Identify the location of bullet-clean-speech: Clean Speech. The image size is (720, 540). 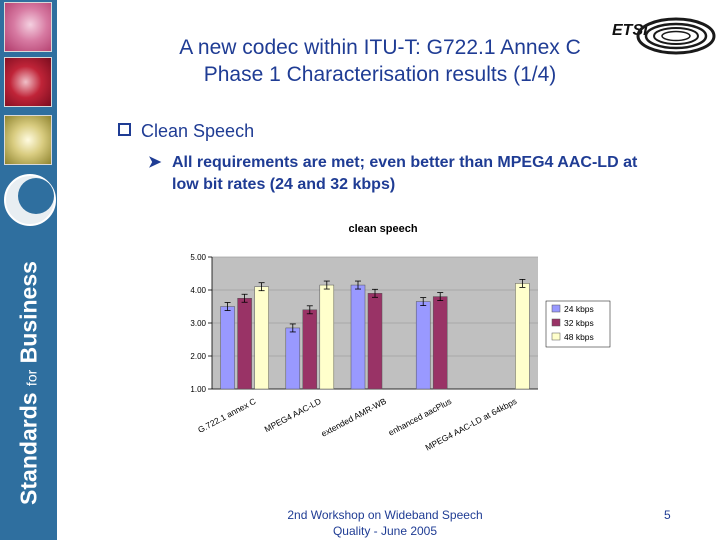
(186, 131).